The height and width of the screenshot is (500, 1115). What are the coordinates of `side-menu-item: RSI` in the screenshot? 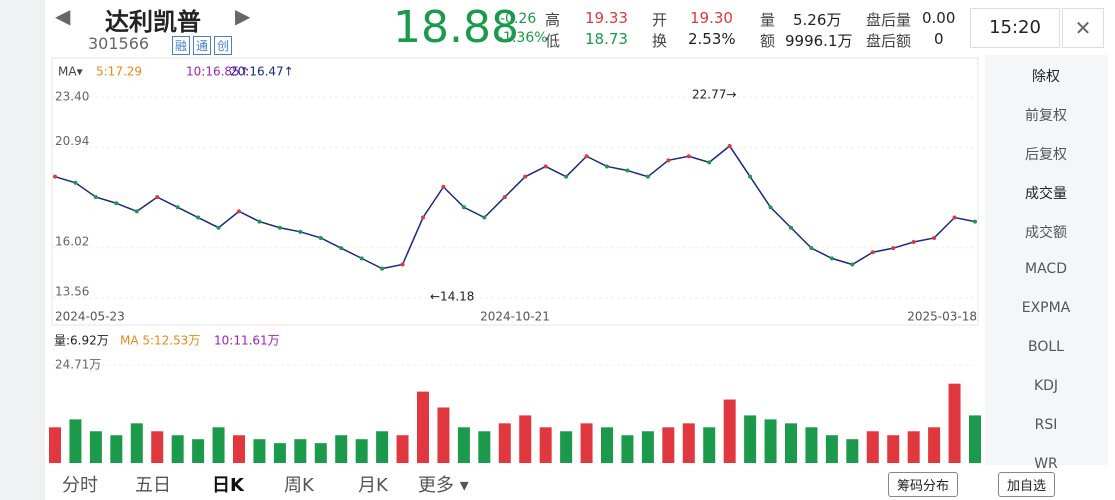 It's located at (1046, 425).